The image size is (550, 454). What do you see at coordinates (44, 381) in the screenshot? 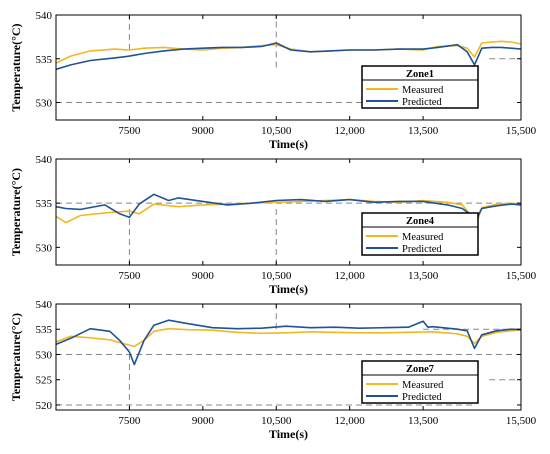
I see `y-tick-label: 525` at bounding box center [44, 381].